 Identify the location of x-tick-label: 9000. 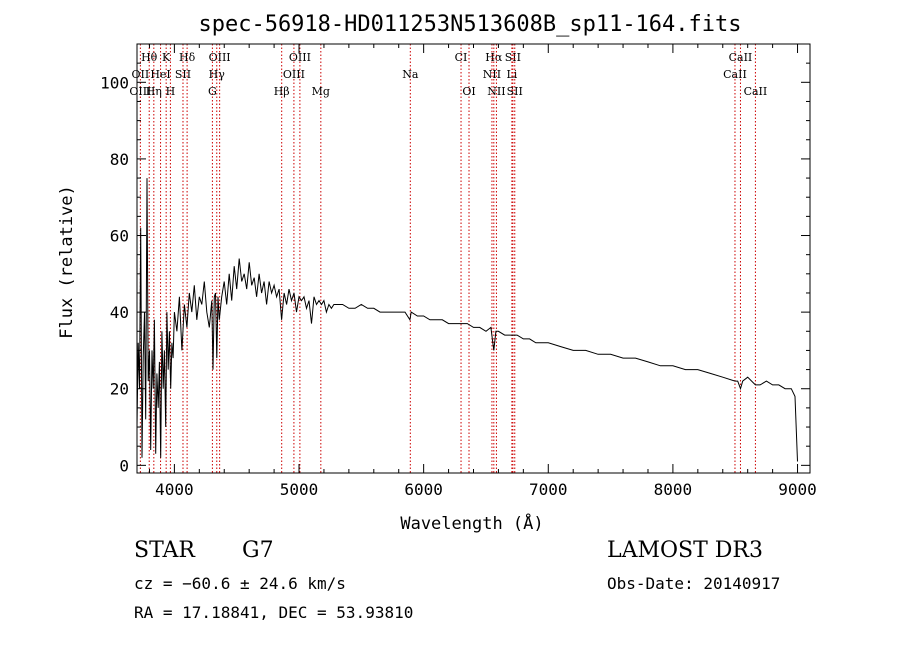
(797, 489).